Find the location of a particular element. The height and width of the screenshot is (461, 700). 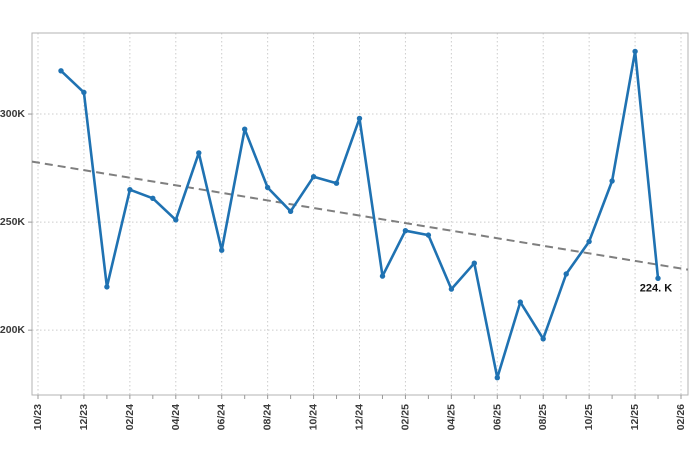

data-point: 12/24: 298K is located at coordinates (359, 118).